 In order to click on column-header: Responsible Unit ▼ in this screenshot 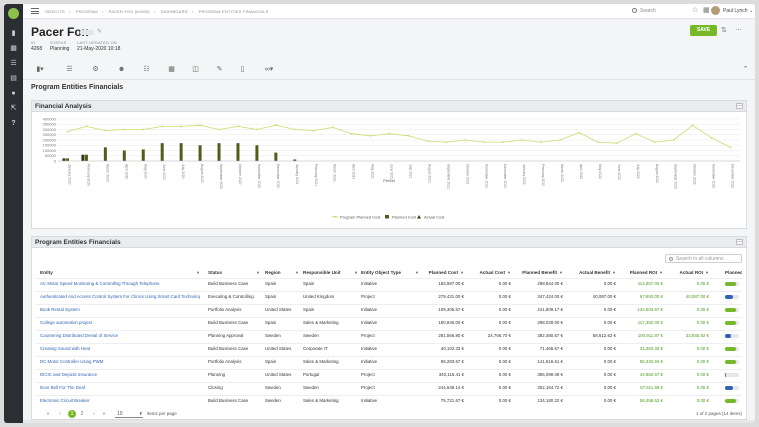, I will do `click(331, 273)`.